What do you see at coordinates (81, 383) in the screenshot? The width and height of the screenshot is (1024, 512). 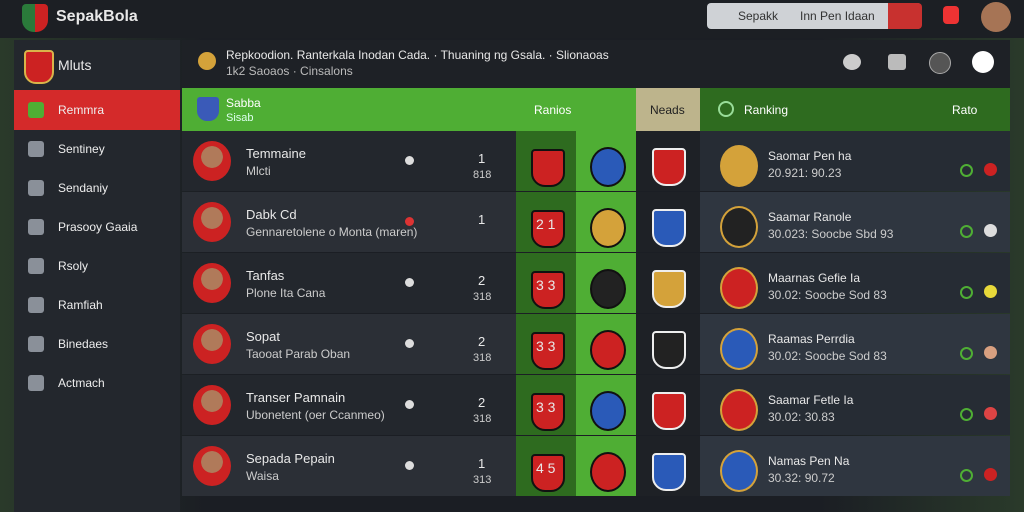 I see `sidebar-item: Actmach` at bounding box center [81, 383].